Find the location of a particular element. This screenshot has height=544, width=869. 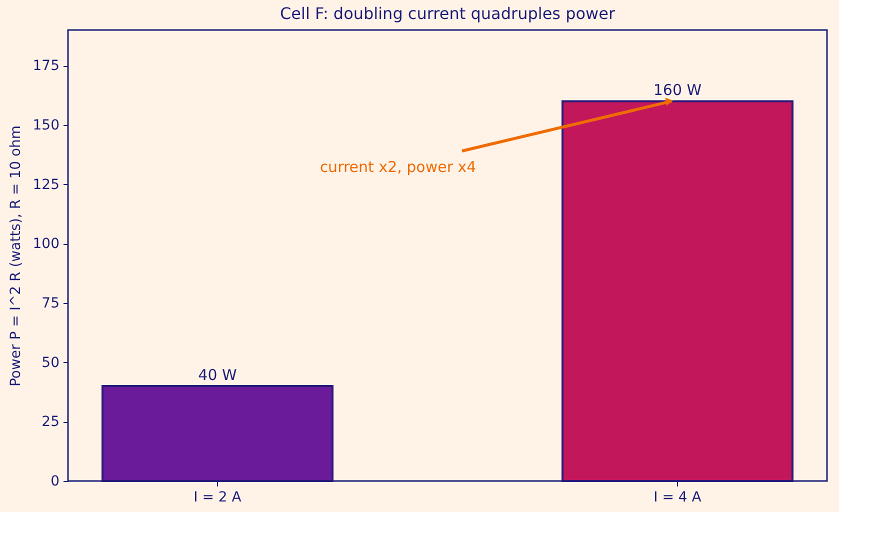

y-tick-label: 125 is located at coordinates (46, 184).